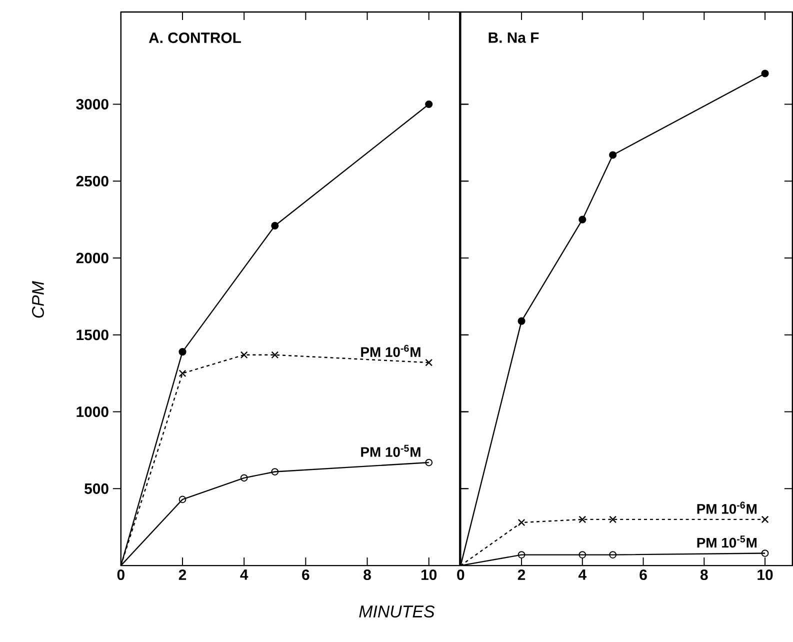 This screenshot has height=642, width=793. Describe the element at coordinates (513, 38) in the screenshot. I see `text: B. Na F` at that location.